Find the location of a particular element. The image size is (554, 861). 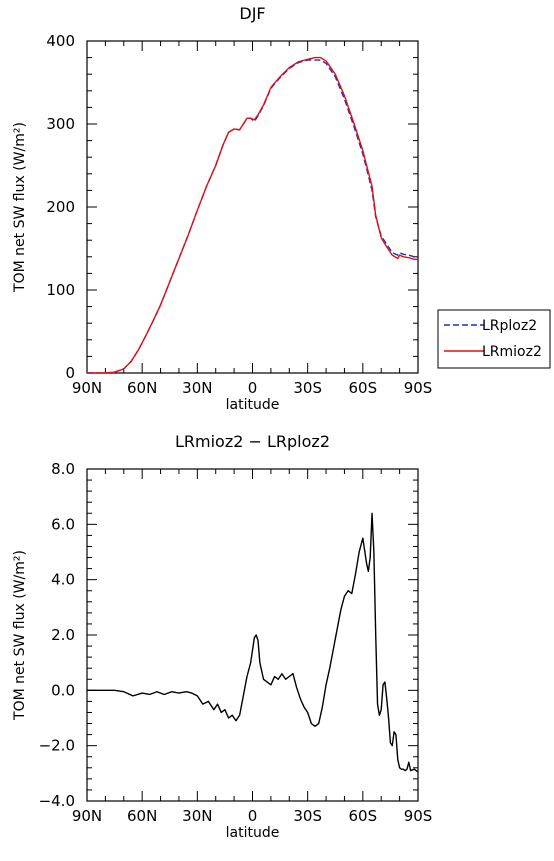

y-tick-label: −4.0 is located at coordinates (57, 801).